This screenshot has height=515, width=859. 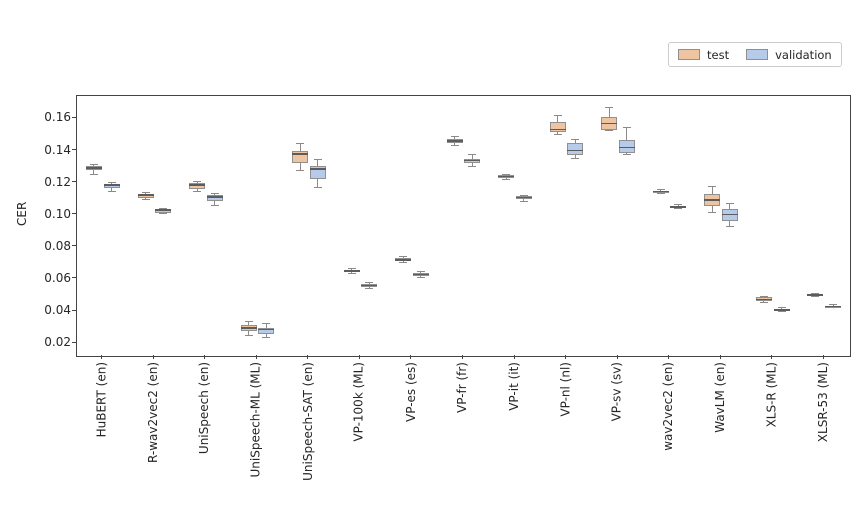 I want to click on x-category-label: VP-it (it), so click(x=513, y=386).